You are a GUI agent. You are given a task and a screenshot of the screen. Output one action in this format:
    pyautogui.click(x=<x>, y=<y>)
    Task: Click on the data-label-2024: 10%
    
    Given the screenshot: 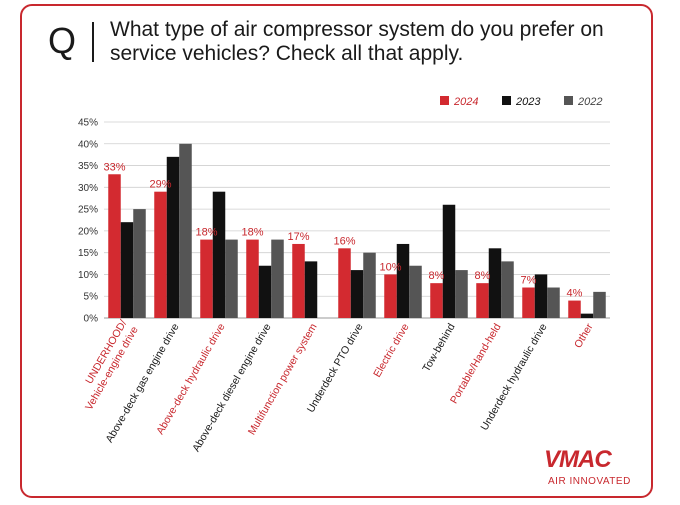 What is the action you would take?
    pyautogui.click(x=390, y=267)
    